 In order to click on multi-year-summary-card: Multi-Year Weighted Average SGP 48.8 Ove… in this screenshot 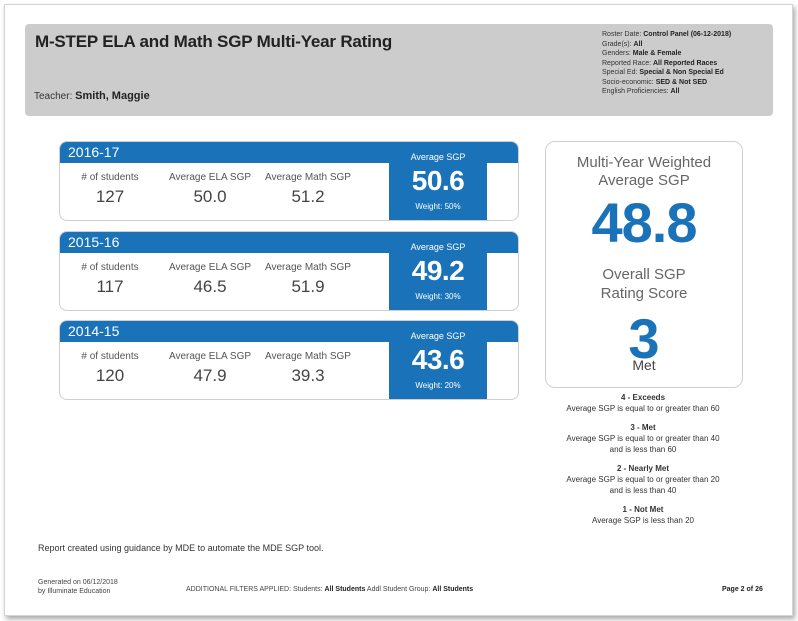, I will do `click(644, 264)`.